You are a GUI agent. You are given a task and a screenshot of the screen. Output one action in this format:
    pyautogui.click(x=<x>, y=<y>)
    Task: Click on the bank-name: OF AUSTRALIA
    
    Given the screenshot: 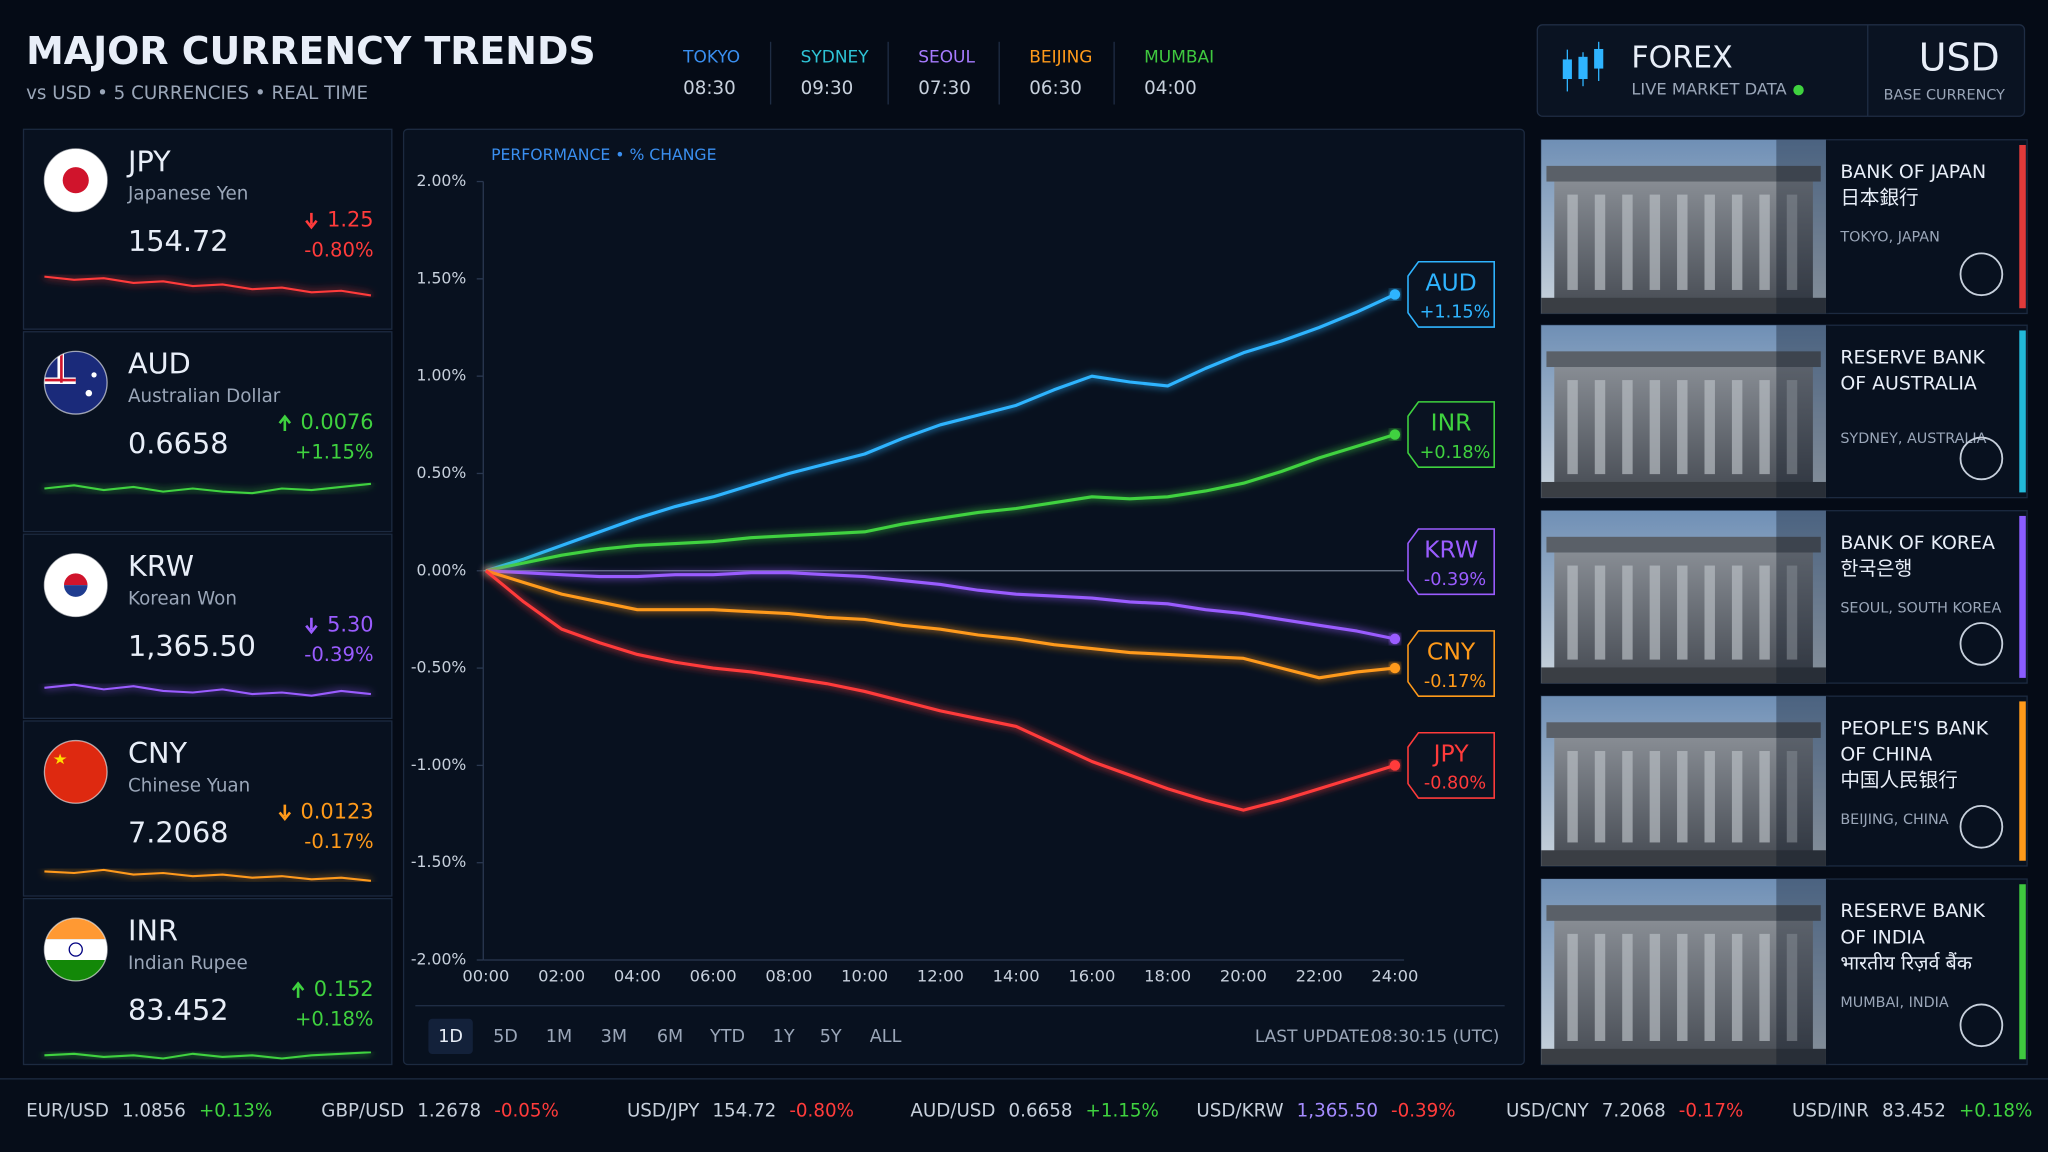 What is the action you would take?
    pyautogui.click(x=1908, y=384)
    